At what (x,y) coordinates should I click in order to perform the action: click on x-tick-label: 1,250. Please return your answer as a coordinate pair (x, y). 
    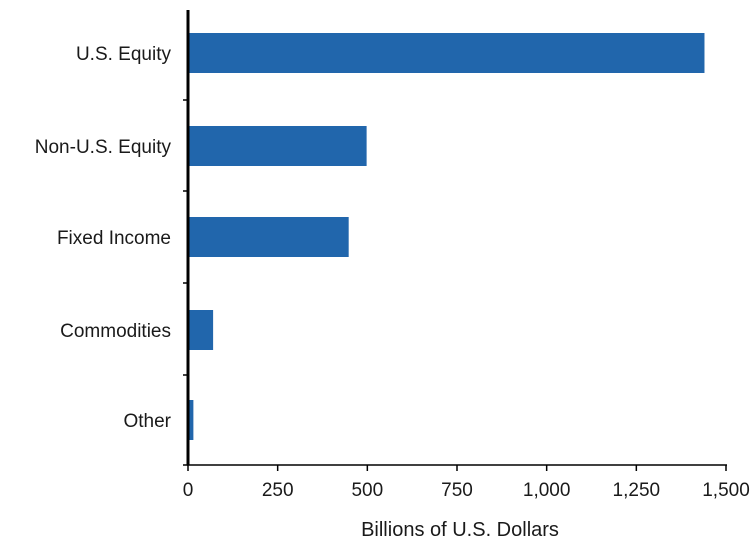
    Looking at the image, I should click on (637, 490).